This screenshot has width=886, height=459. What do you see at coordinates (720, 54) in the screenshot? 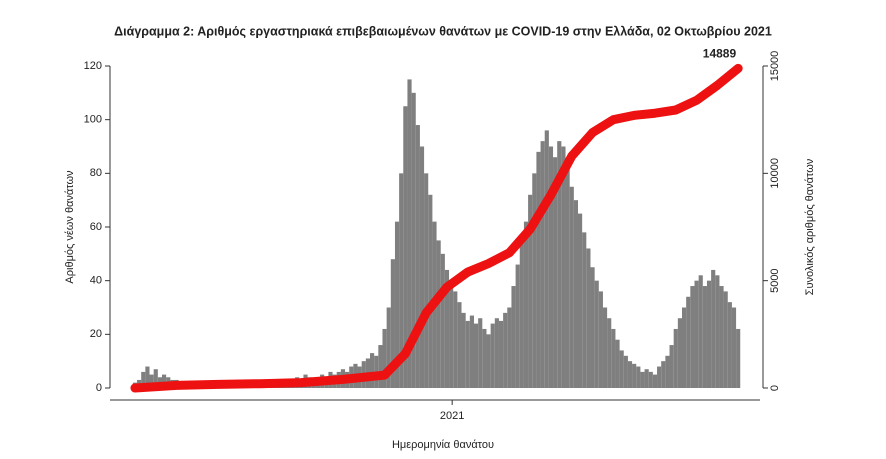
I see `value-label: 14889` at bounding box center [720, 54].